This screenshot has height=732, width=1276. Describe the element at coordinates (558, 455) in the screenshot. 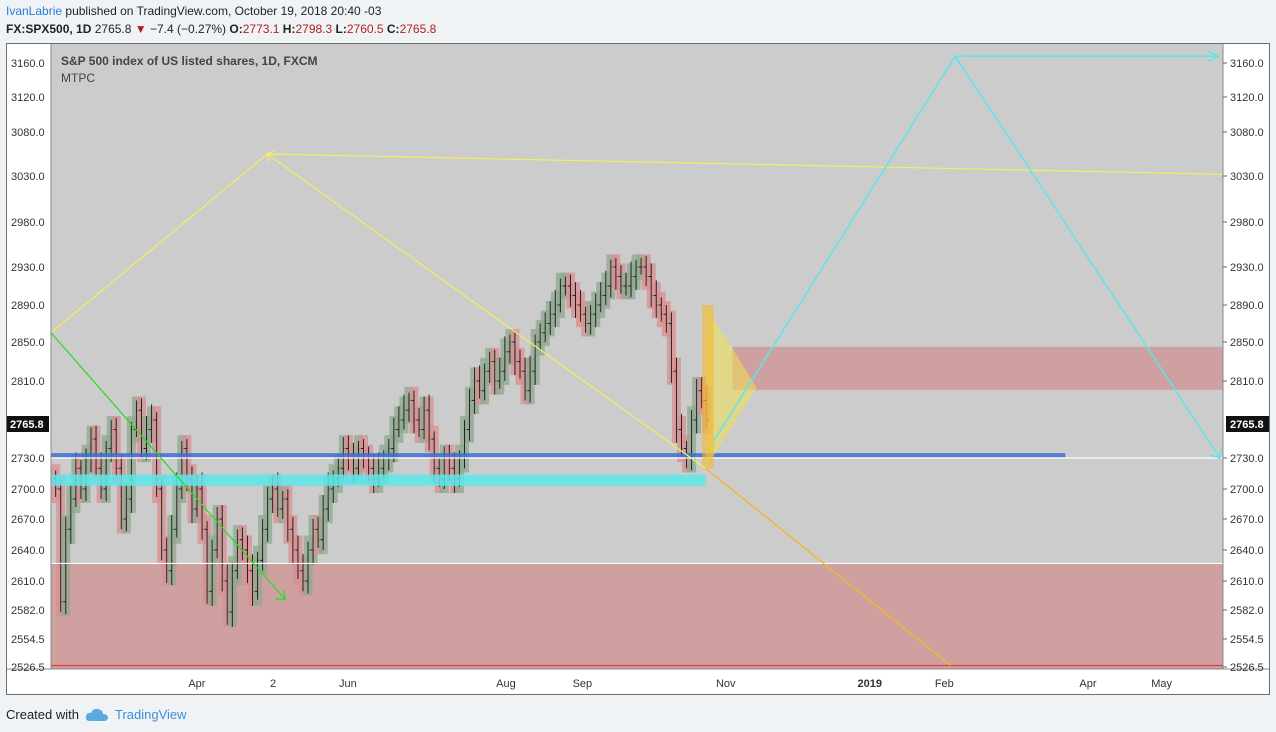

I see `blue-level-band` at that location.